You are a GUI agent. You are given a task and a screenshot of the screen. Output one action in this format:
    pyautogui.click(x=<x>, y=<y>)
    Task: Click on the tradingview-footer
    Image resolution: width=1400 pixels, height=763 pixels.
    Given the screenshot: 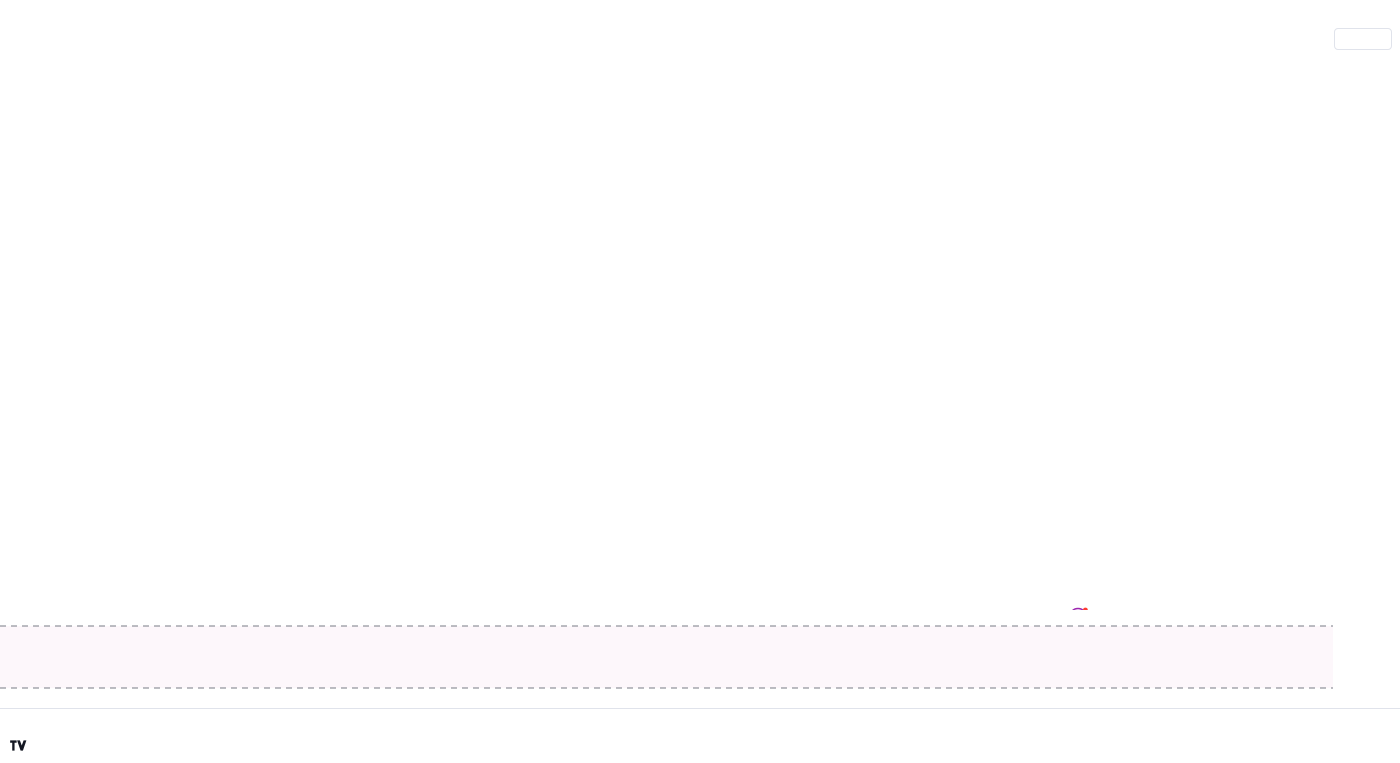 What is the action you would take?
    pyautogui.click(x=21, y=745)
    